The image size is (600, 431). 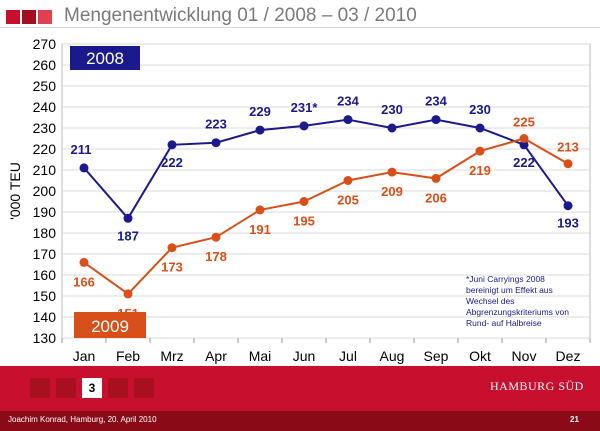 What do you see at coordinates (504, 323) in the screenshot?
I see `annotation-line: Rund- auf Halbreise` at bounding box center [504, 323].